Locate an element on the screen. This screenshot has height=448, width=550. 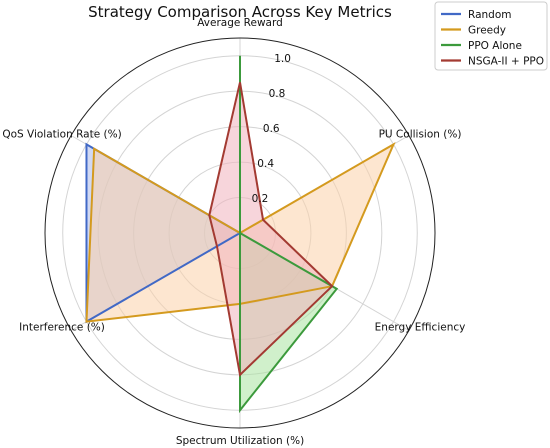
axis-label: QoS Violation Rate (%) is located at coordinates (61, 135).